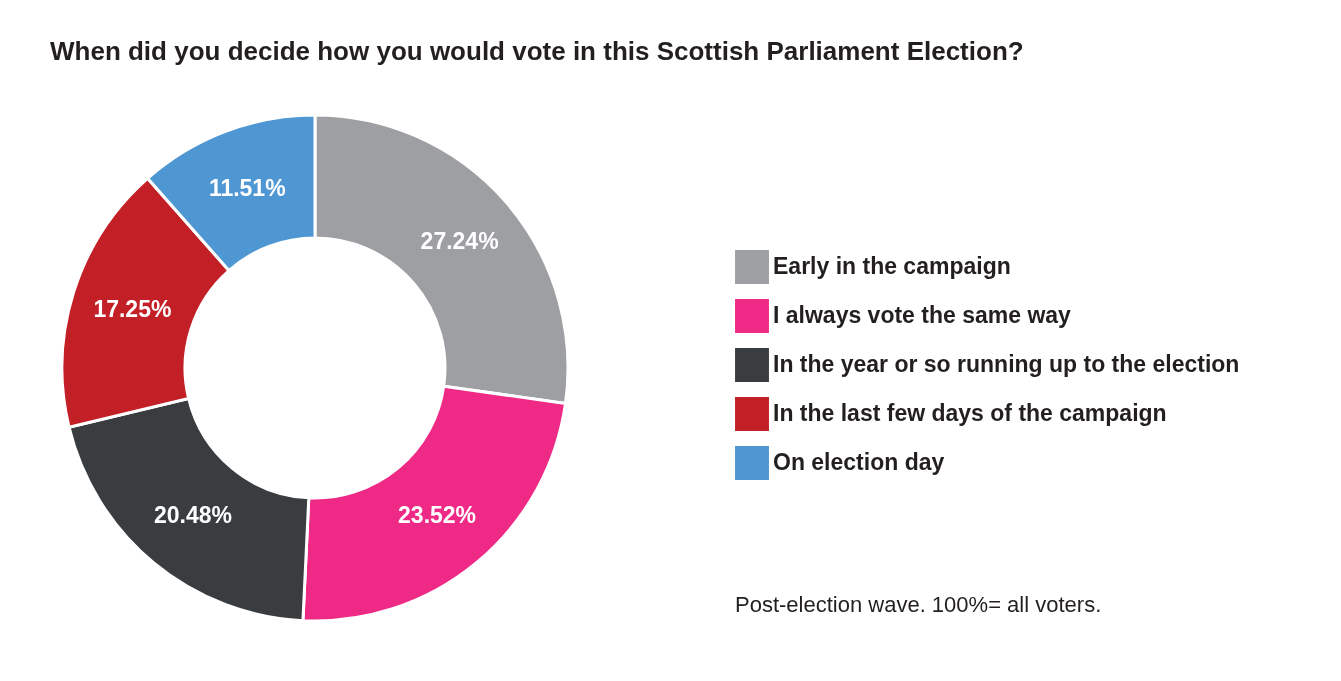  I want to click on data-label: 27.24%, so click(459, 241).